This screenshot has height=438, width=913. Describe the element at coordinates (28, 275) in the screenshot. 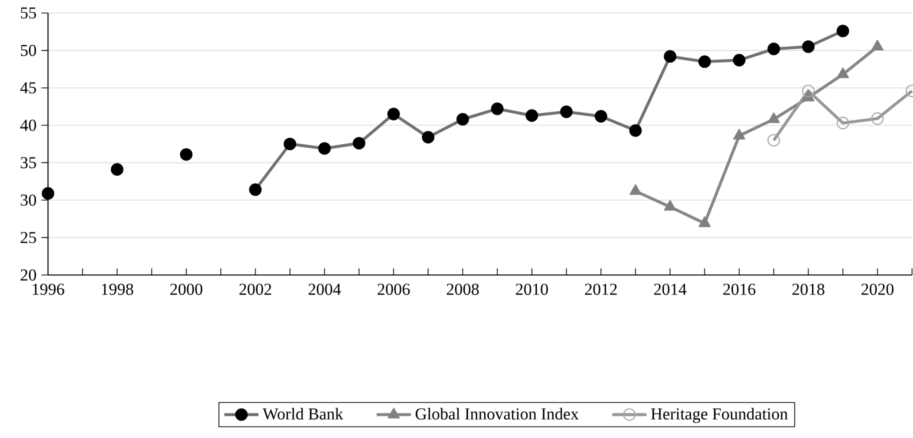

I see `y-tick-label: 20` at that location.